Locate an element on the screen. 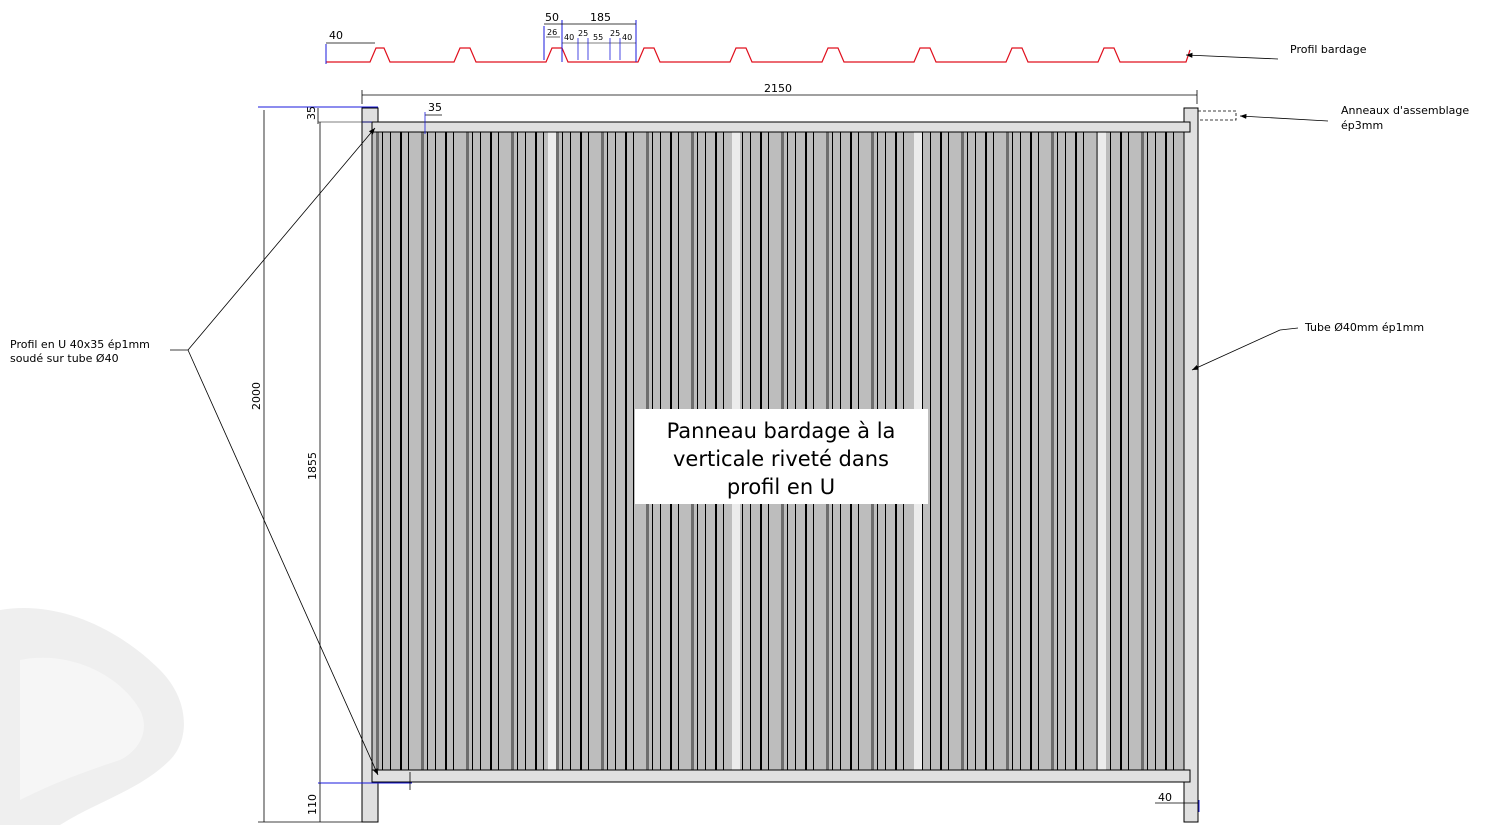  dim-foot-height: 110 is located at coordinates (312, 804).